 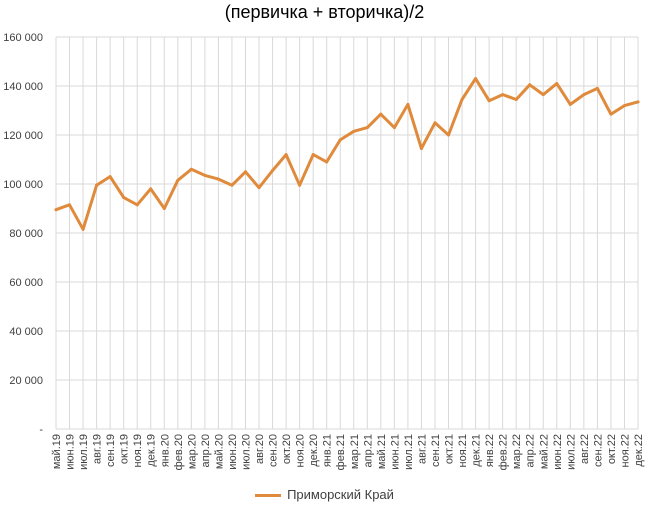 I want to click on legend-label: Приморский Край, so click(x=340, y=494).